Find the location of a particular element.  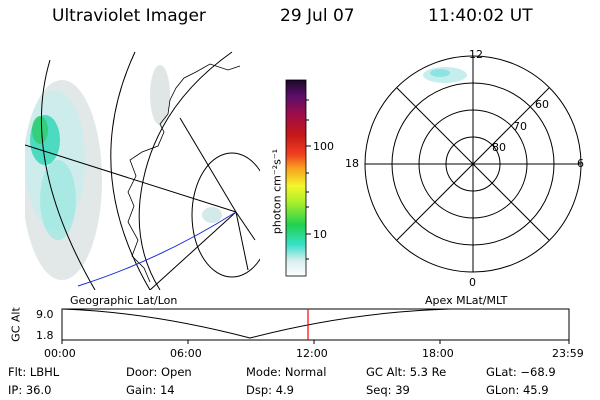

altitude-axis-label: GC Alt is located at coordinates (16, 324).